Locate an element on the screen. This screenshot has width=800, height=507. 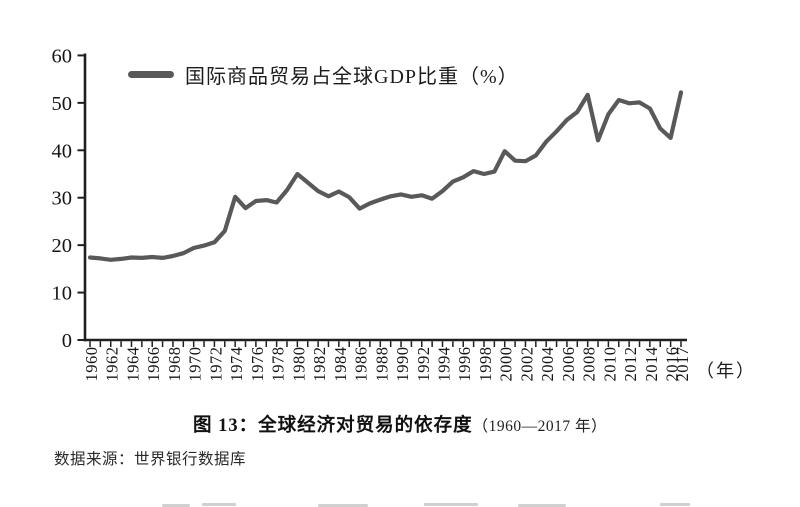
x-tick-label: 1980 is located at coordinates (298, 364).